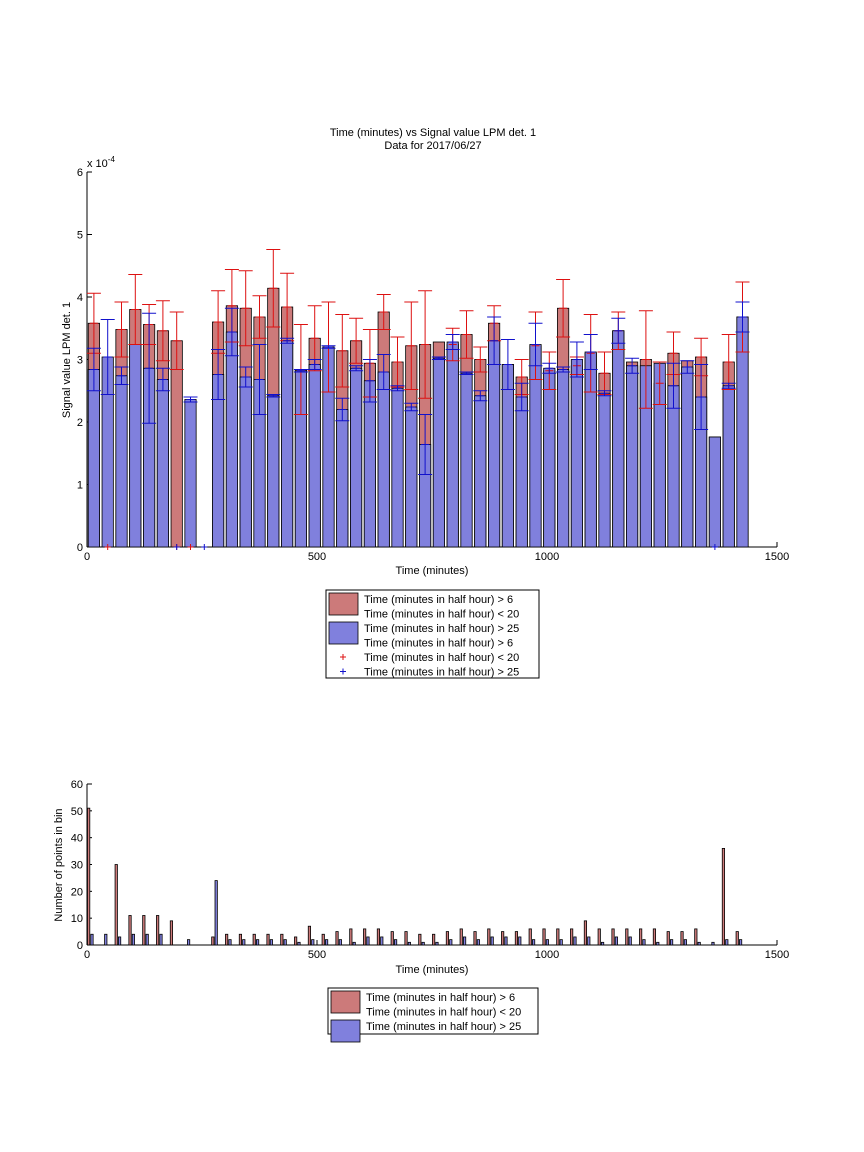  What do you see at coordinates (80, 361) in the screenshot?
I see `y-tick-label: 3` at bounding box center [80, 361].